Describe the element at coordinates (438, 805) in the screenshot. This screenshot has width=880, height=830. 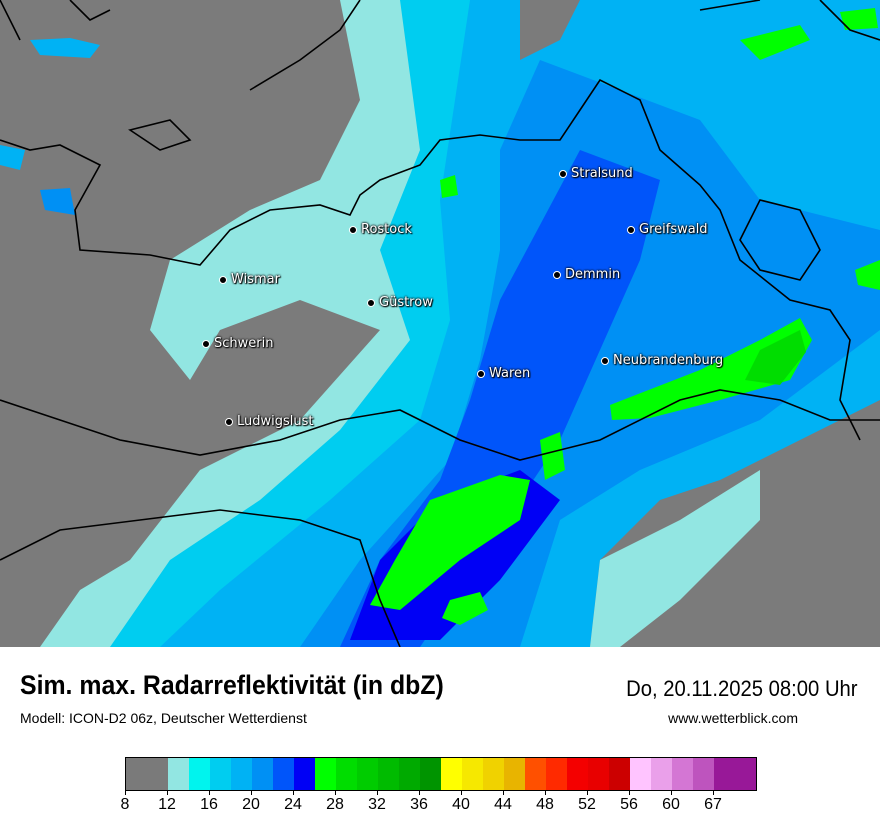
I see `color-legend-ticks: 8 12 16 20 24 28 32 36 40 44 48 52 56 60 67` at that location.